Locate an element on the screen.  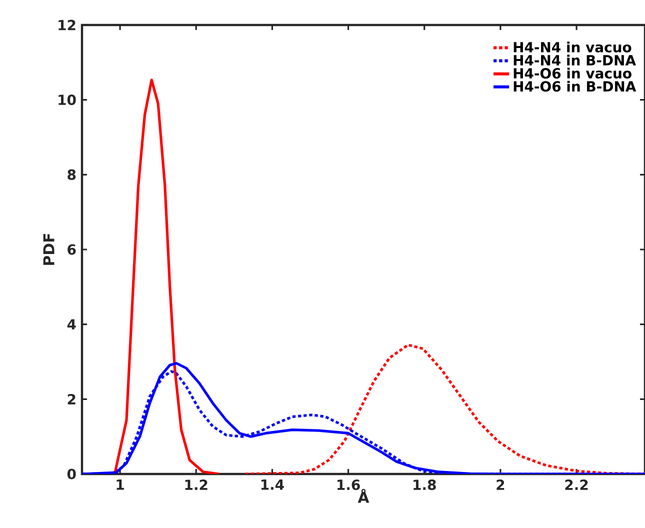
y-tick-label: 6 is located at coordinates (72, 249).